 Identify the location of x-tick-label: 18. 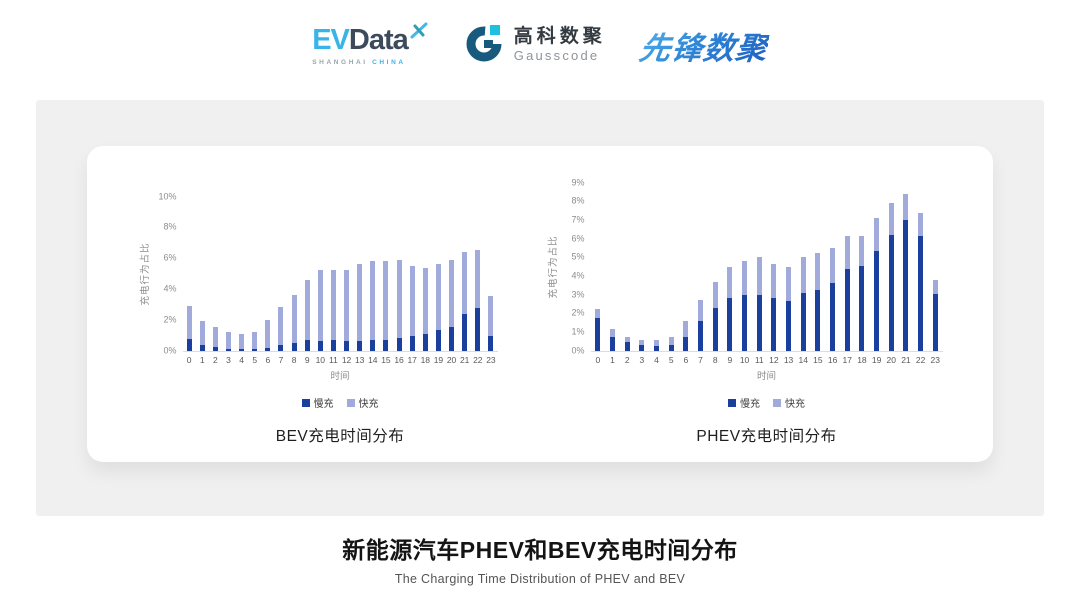
(425, 359).